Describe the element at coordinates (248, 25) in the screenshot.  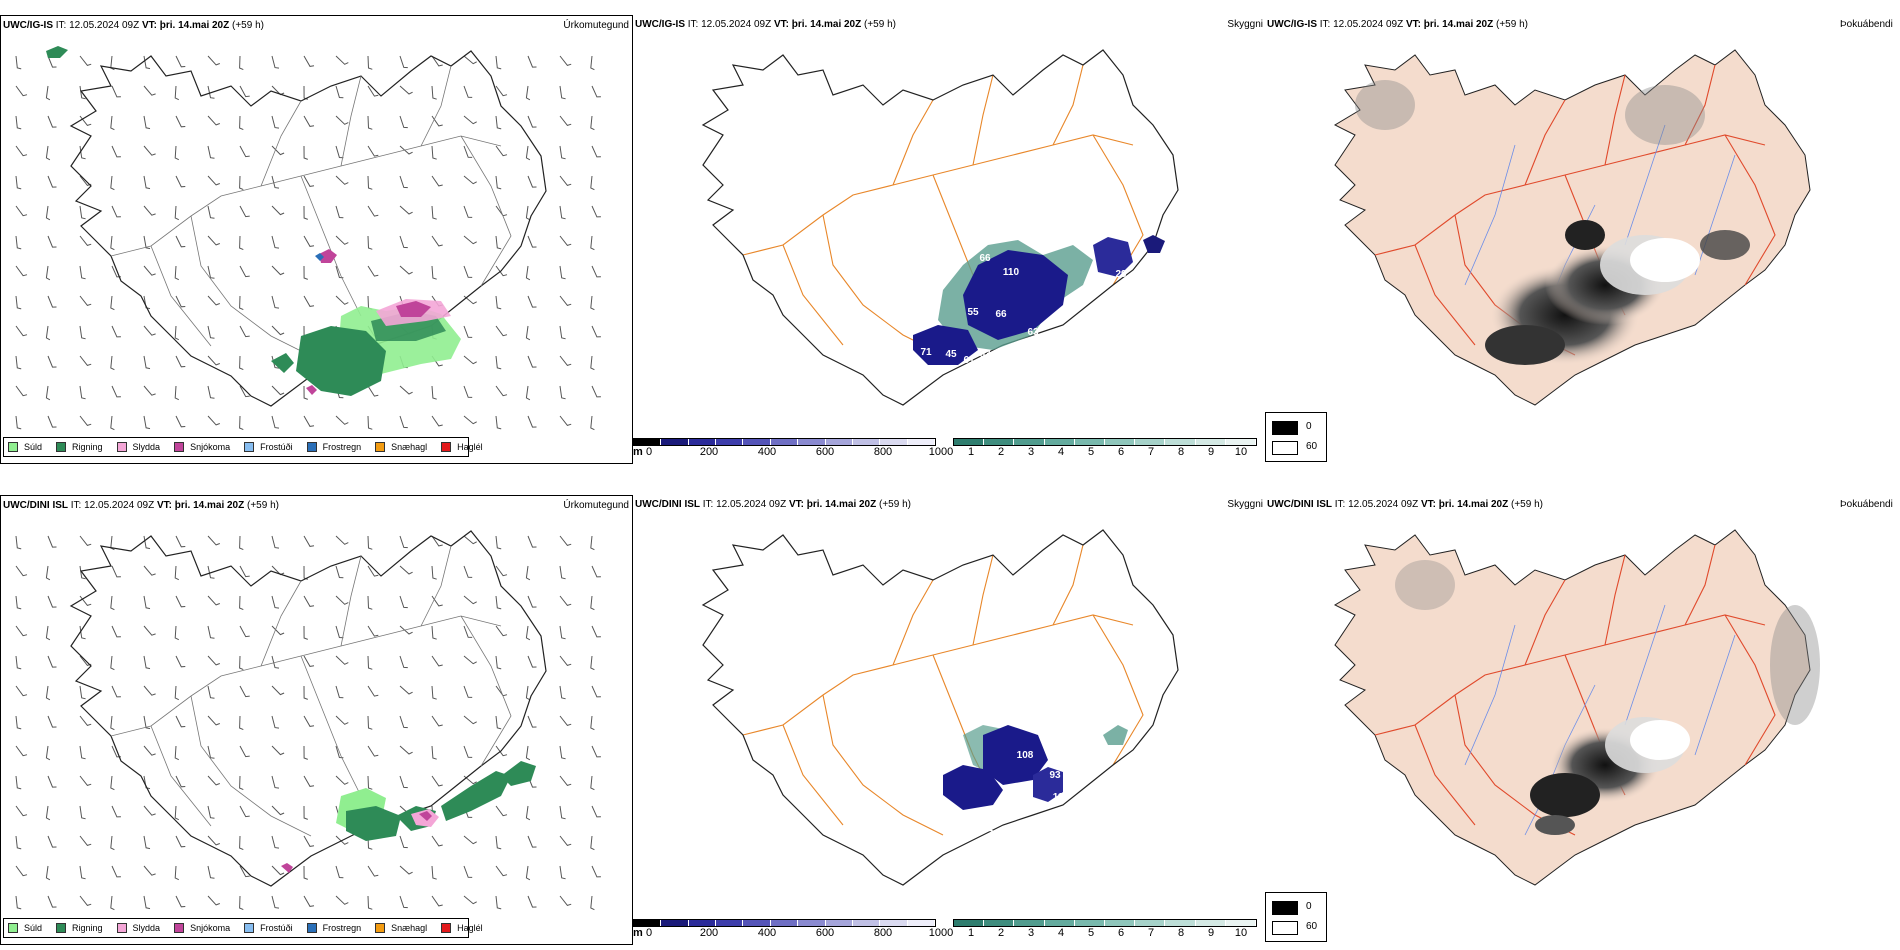
I see `lead-time: (+59 h)` at that location.